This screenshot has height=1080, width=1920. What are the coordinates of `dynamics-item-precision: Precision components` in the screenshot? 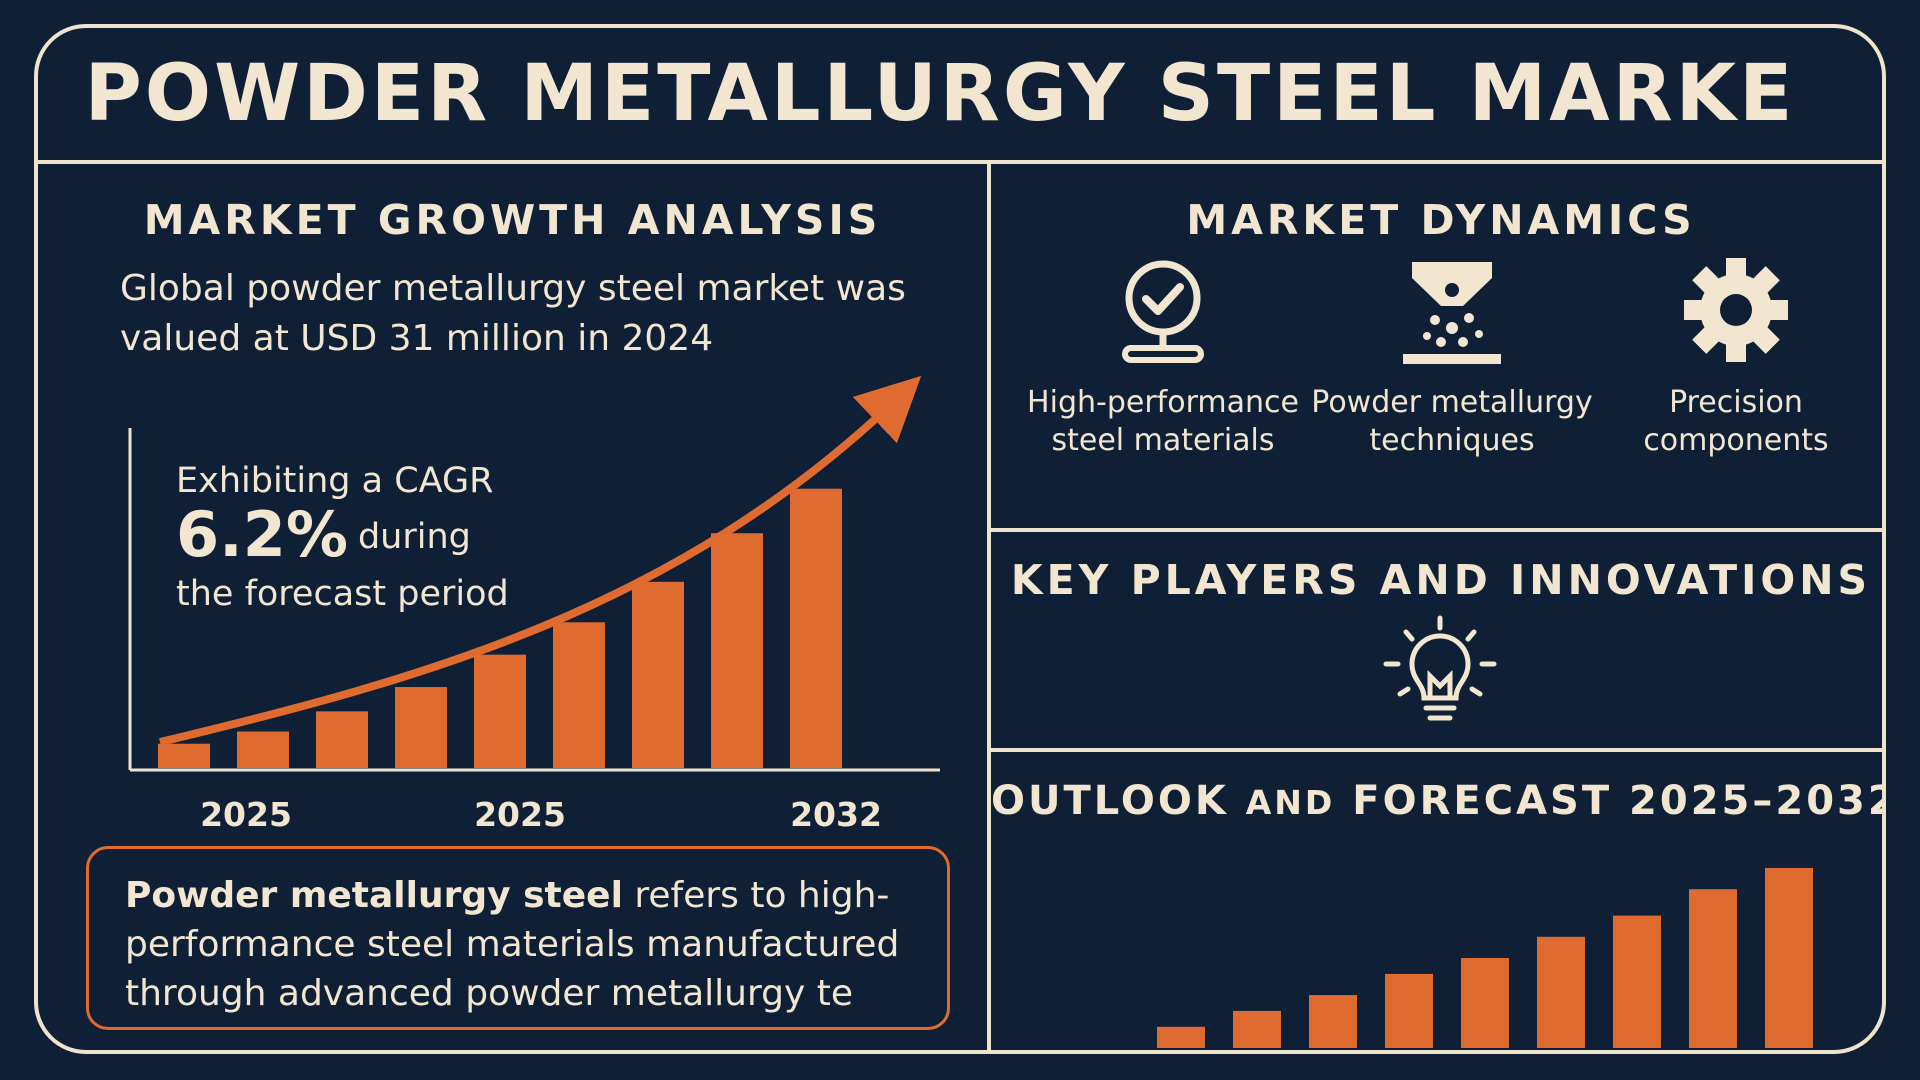 It's located at (1734, 359).